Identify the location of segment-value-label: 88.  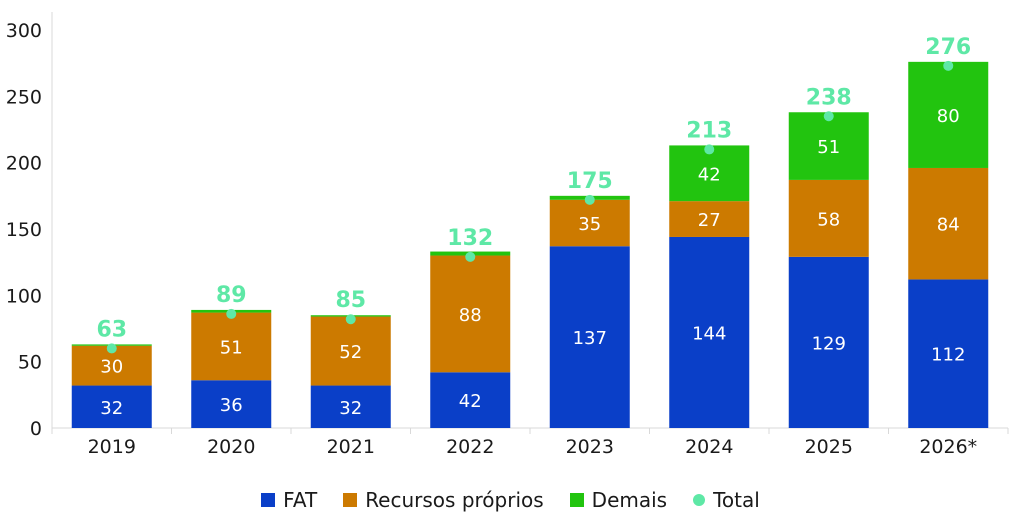
(470, 315).